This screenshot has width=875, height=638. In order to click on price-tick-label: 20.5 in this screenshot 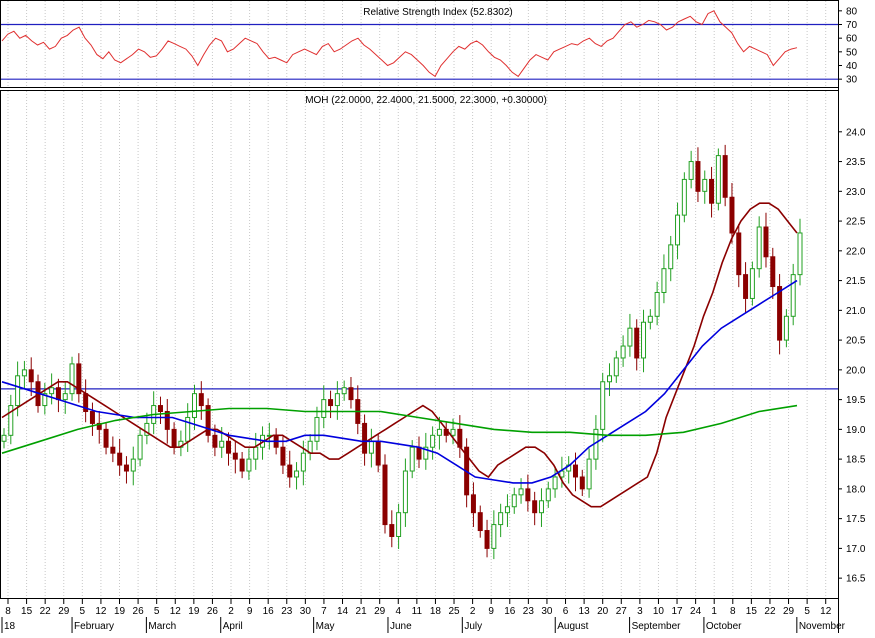, I will do `click(856, 341)`.